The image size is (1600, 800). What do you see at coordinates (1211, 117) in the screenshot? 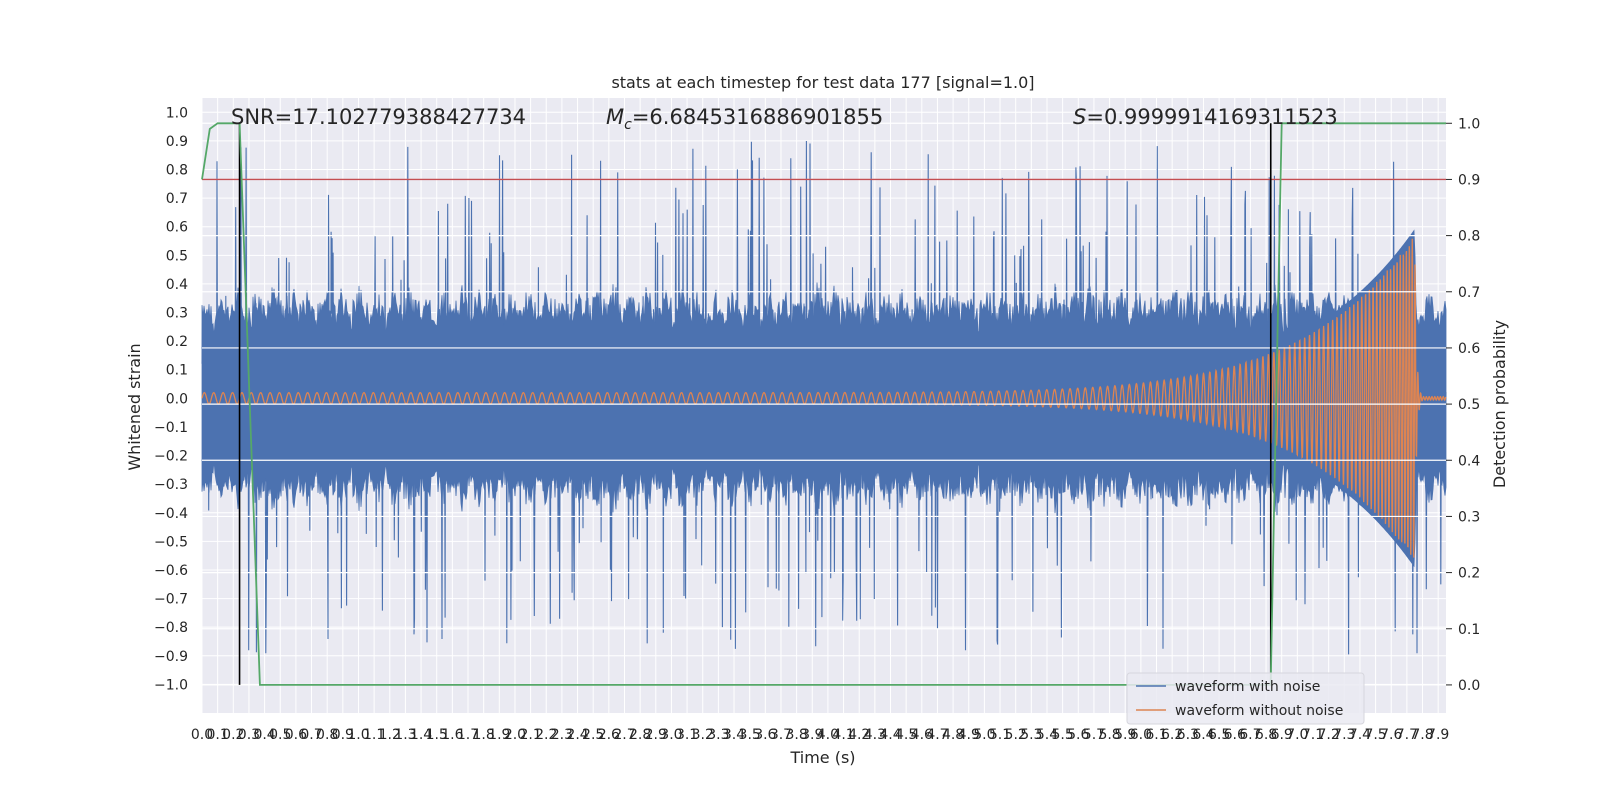
I see `score-value: =0.9999914169311523` at bounding box center [1211, 117].